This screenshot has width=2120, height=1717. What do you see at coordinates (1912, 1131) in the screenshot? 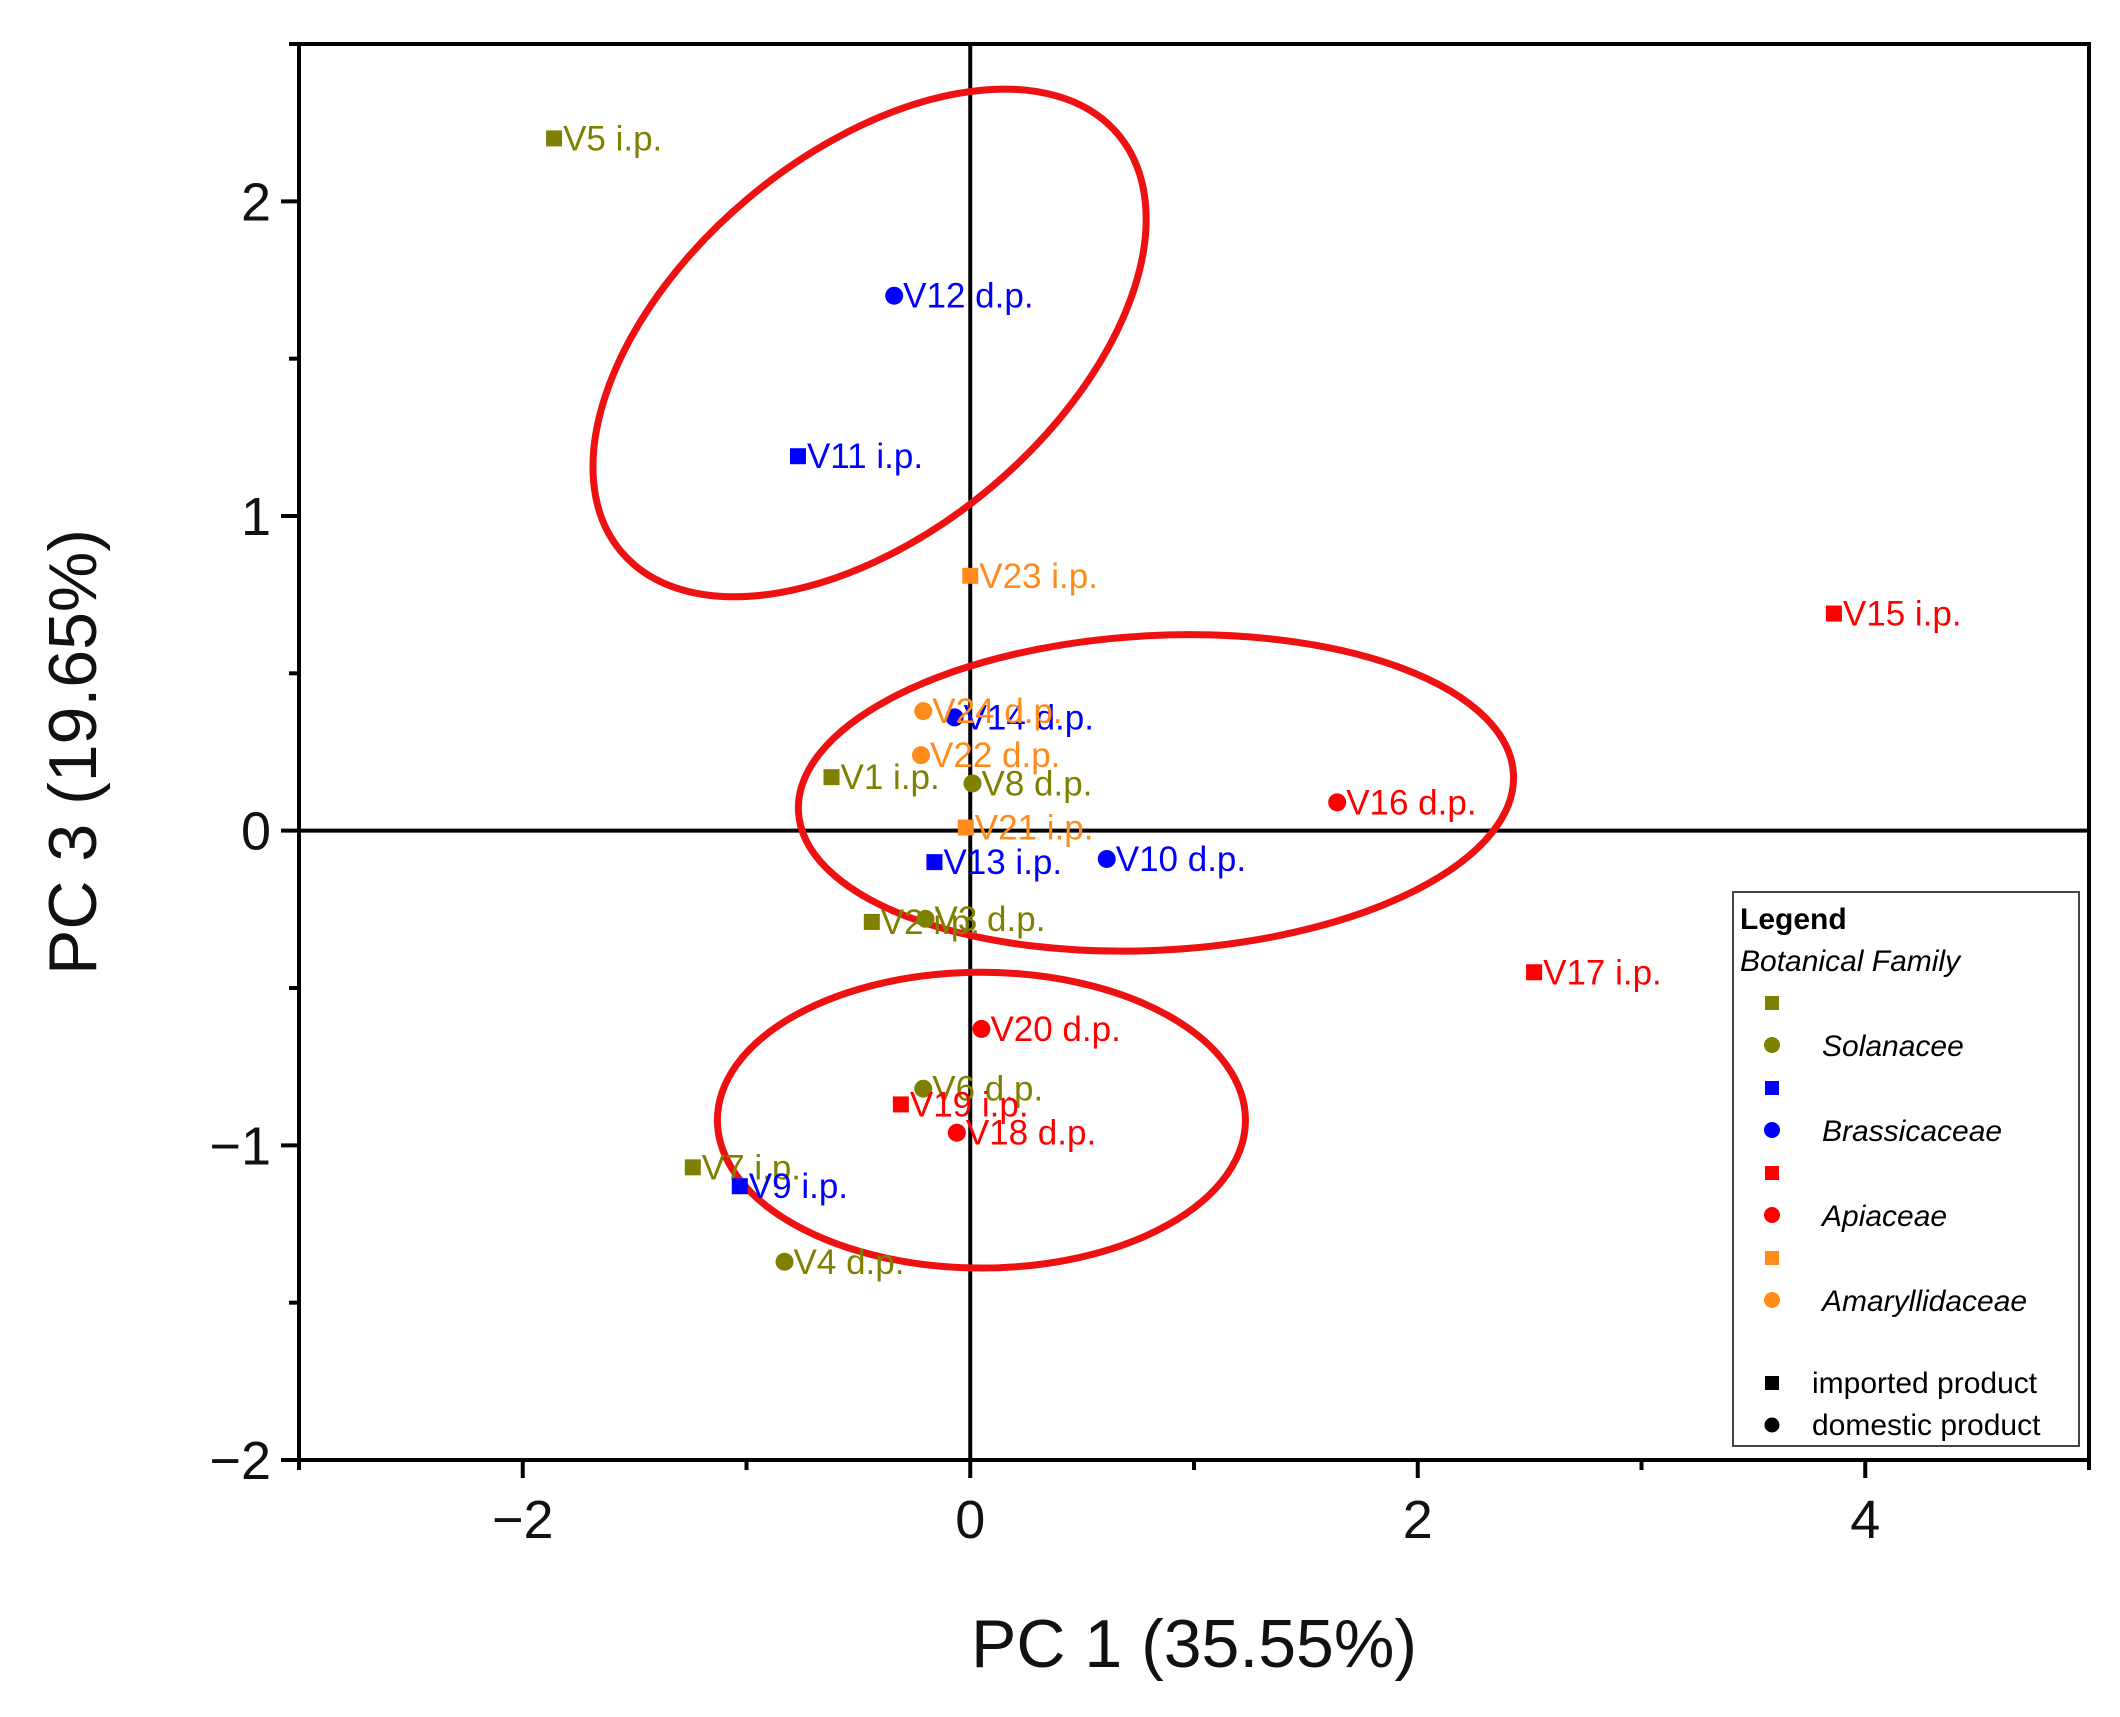
I see `legend-label-brassicaceae: Brassicaceae` at bounding box center [1912, 1131].